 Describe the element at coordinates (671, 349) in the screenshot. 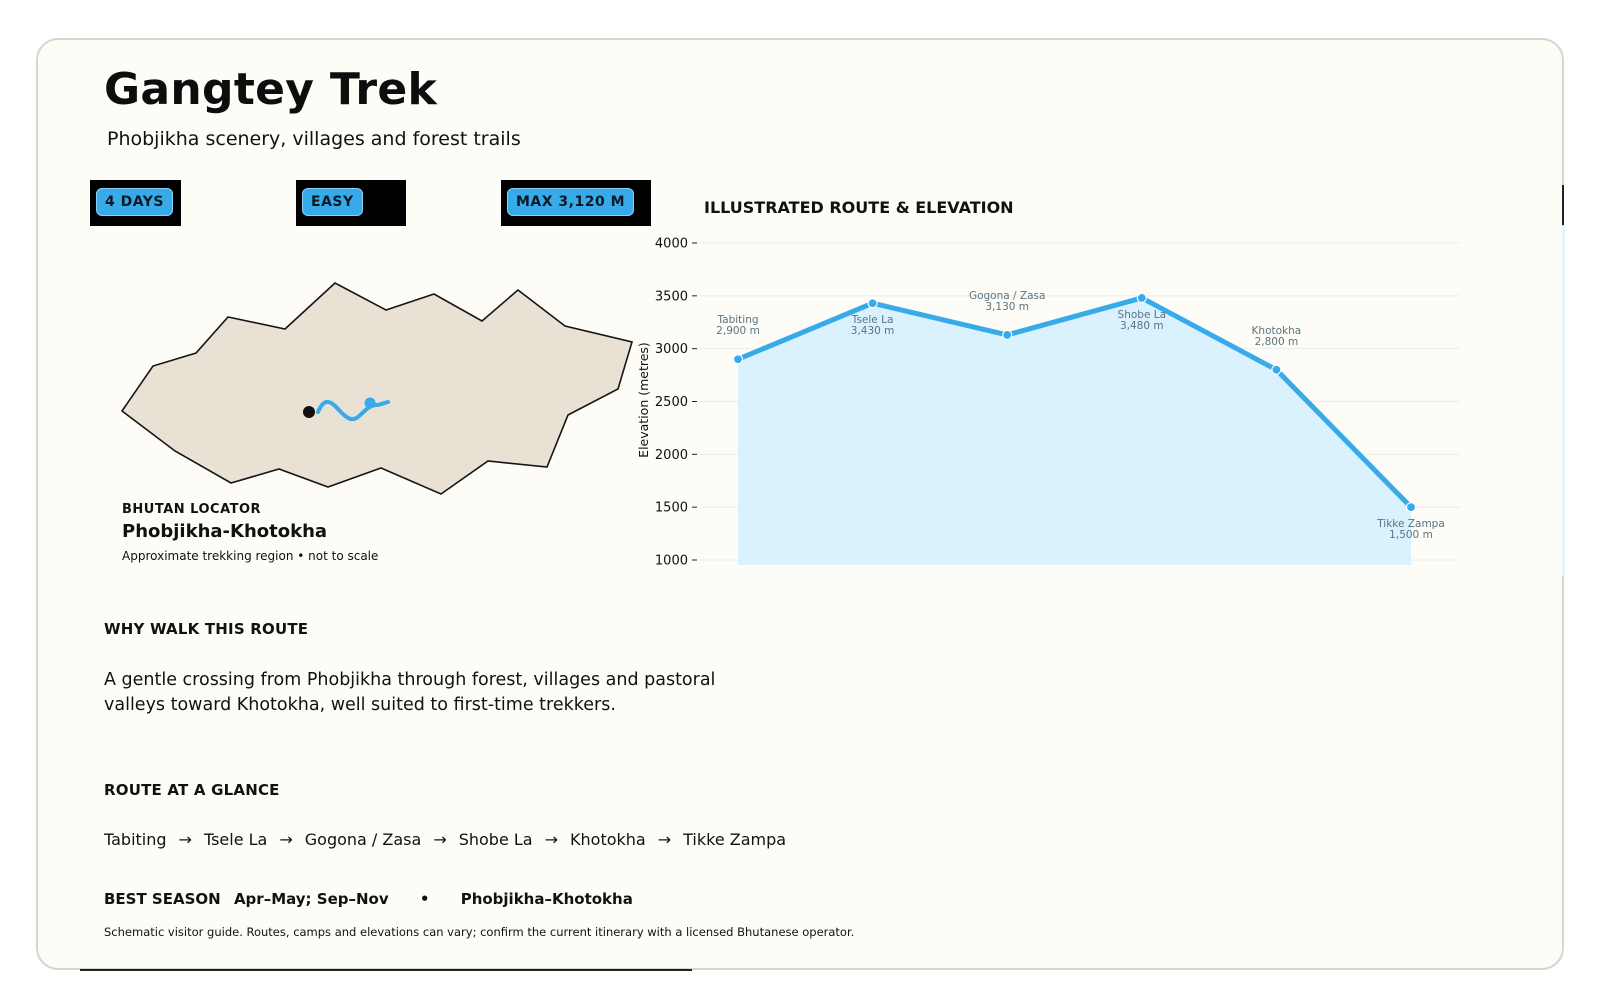

I see `y-tick-label: 3000` at that location.